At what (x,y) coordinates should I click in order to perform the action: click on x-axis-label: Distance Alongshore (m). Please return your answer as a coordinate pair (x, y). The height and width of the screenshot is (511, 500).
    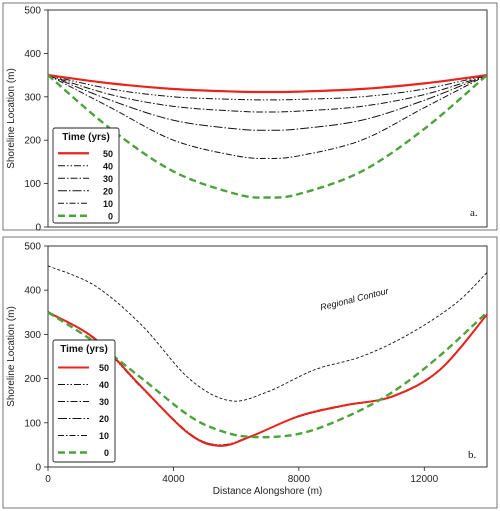
    Looking at the image, I should click on (268, 491).